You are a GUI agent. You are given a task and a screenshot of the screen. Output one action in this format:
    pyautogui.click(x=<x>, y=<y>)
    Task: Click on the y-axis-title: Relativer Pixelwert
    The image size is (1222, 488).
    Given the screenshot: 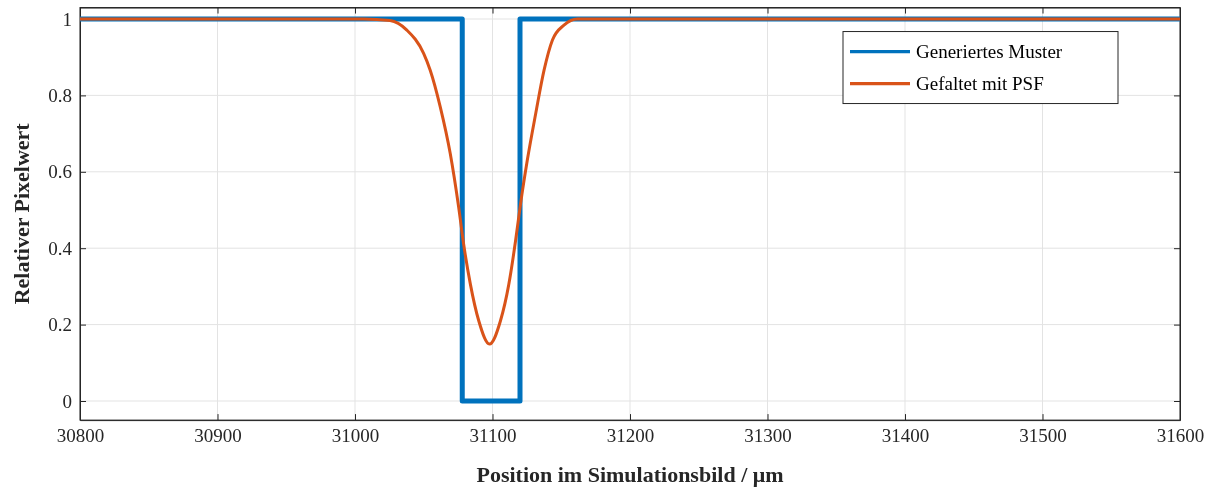 What is the action you would take?
    pyautogui.click(x=21, y=213)
    